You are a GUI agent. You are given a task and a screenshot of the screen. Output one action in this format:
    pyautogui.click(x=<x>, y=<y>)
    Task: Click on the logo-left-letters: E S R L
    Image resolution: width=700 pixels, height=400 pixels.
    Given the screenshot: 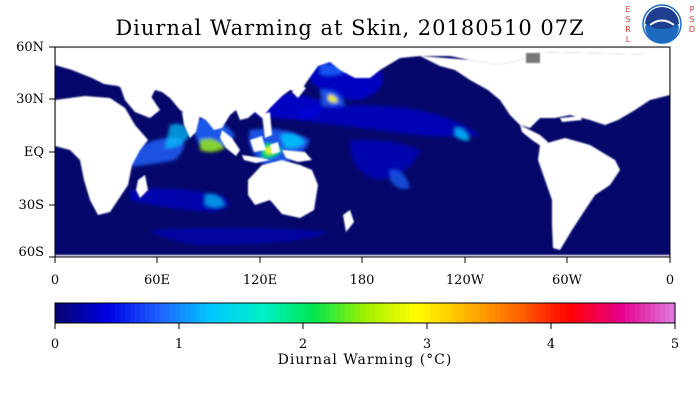 What is the action you would take?
    pyautogui.click(x=628, y=24)
    